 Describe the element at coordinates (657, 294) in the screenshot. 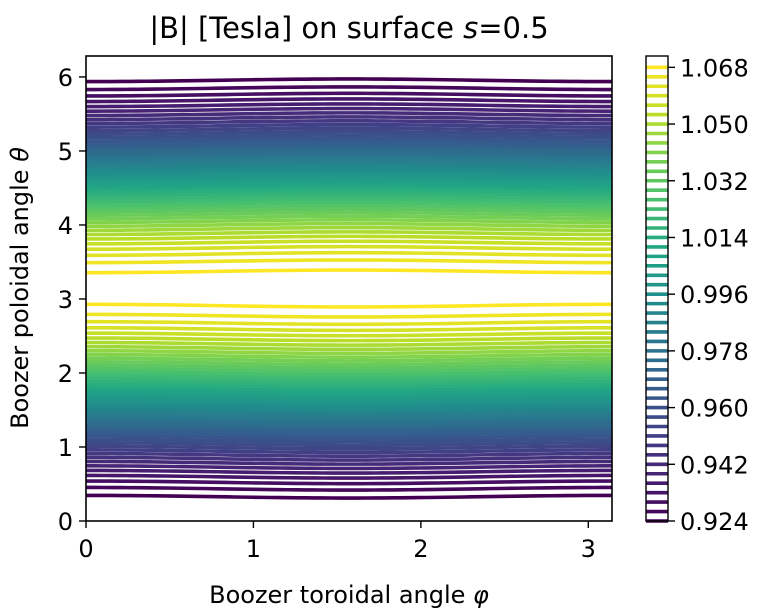

I see `colorbar-bands` at that location.